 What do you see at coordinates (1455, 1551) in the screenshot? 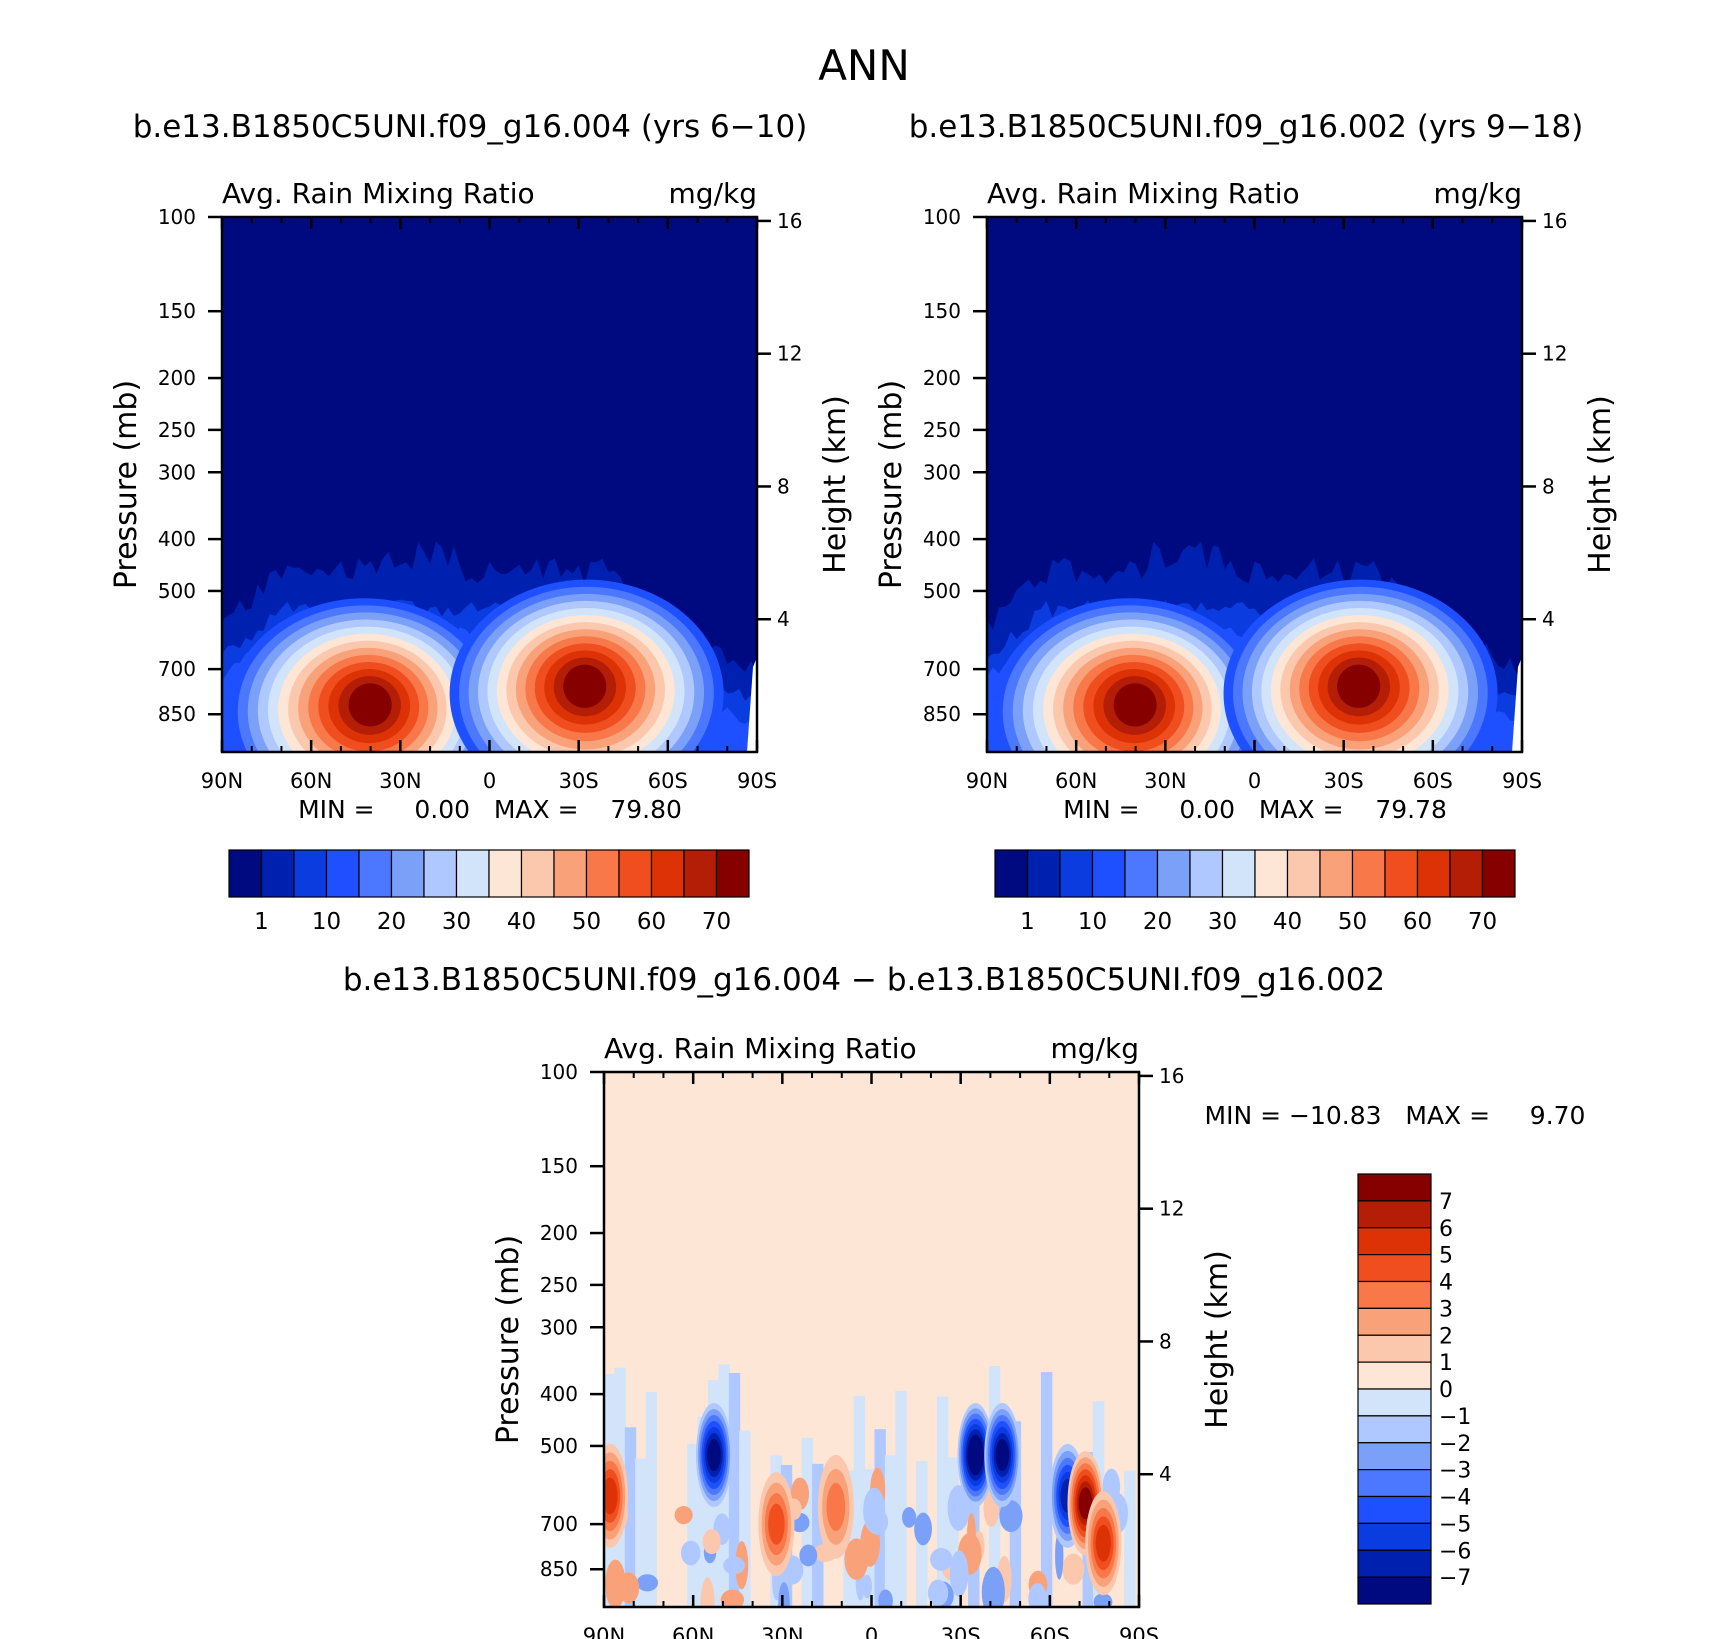
I see `colorbar-label: −6` at bounding box center [1455, 1551].